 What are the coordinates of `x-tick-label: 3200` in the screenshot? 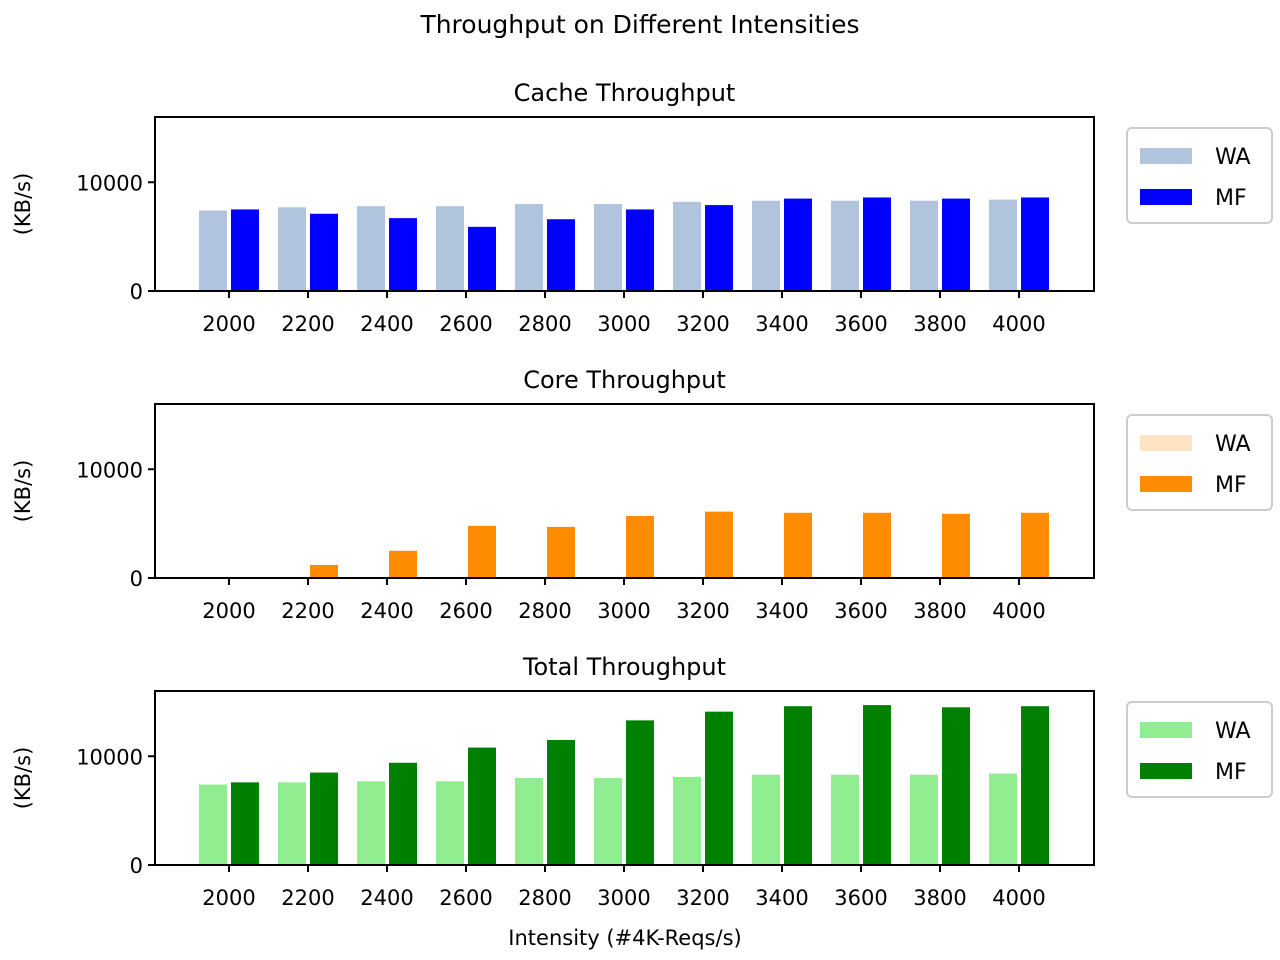 It's located at (702, 898).